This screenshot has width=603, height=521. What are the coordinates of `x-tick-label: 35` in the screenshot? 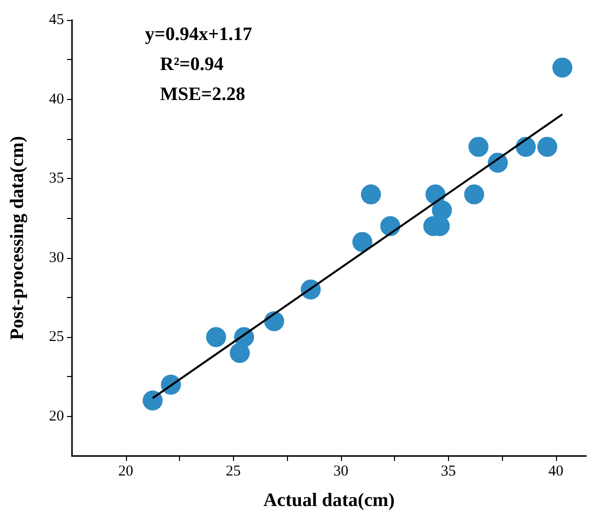 It's located at (448, 472).